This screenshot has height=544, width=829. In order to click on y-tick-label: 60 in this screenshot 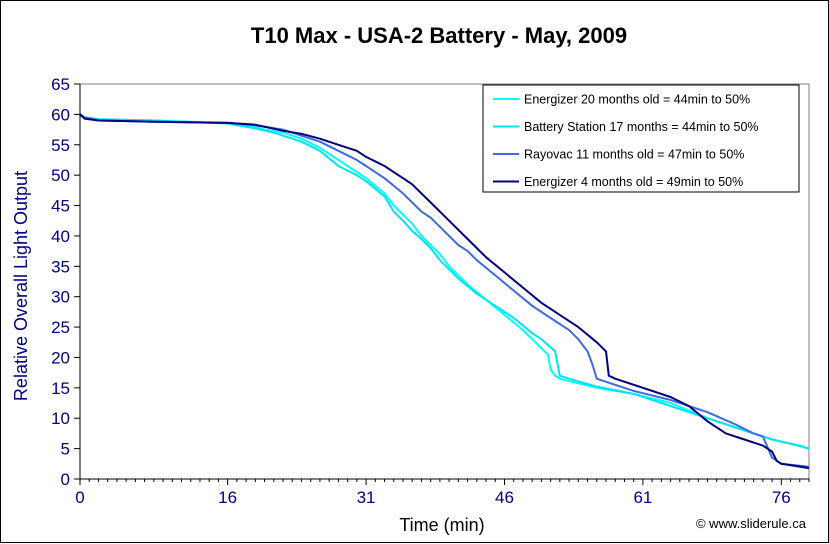, I will do `click(60, 114)`.